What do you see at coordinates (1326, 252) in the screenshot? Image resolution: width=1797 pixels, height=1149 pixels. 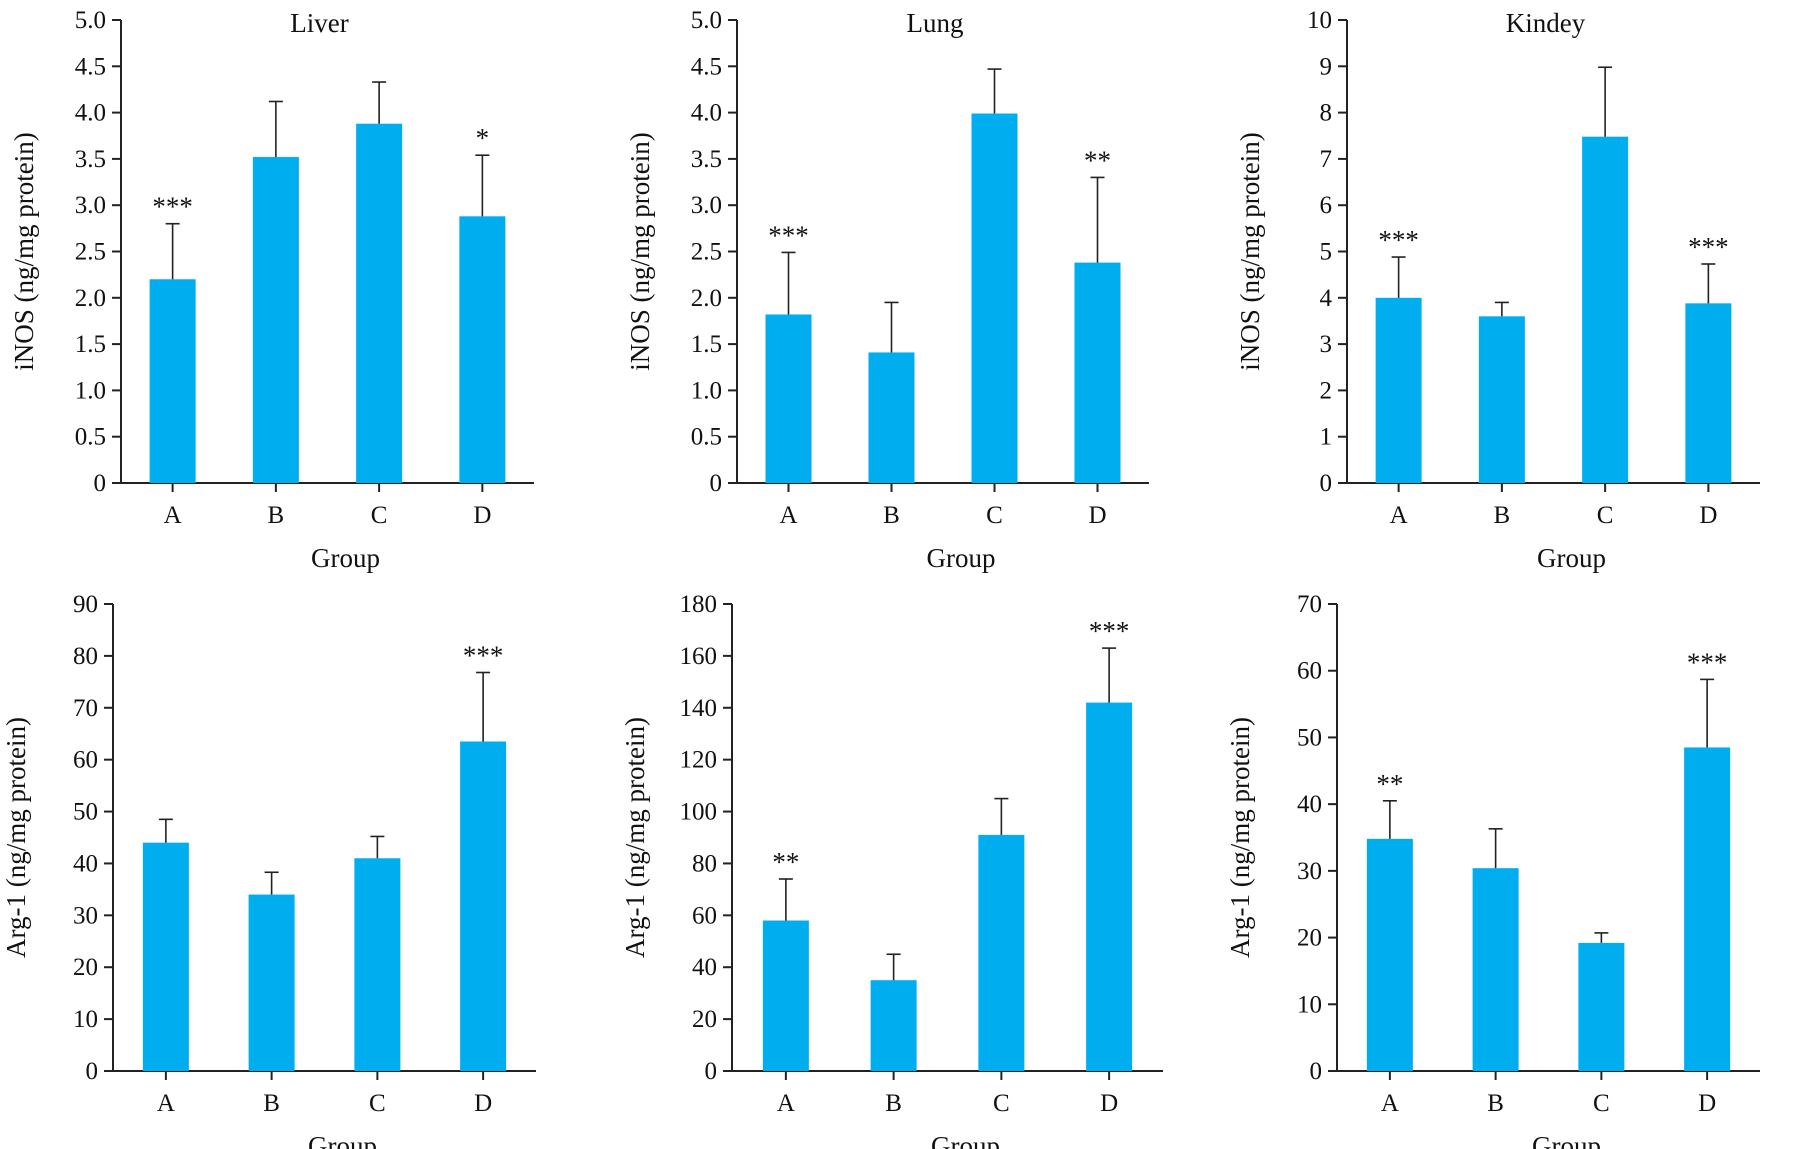 I see `y-tick-label: 5` at bounding box center [1326, 252].